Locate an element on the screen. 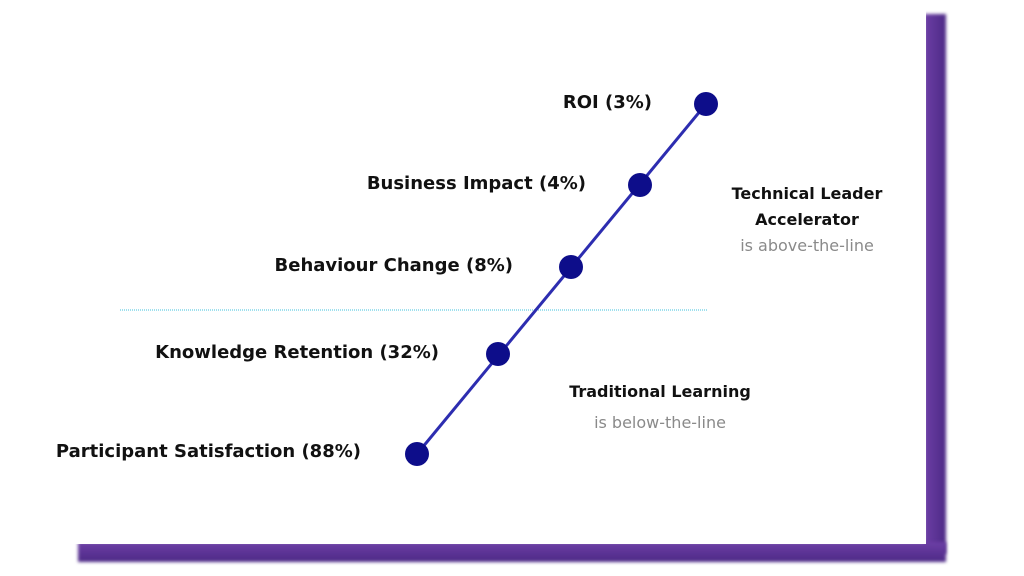  frame-shadow-bottom is located at coordinates (512, 552).